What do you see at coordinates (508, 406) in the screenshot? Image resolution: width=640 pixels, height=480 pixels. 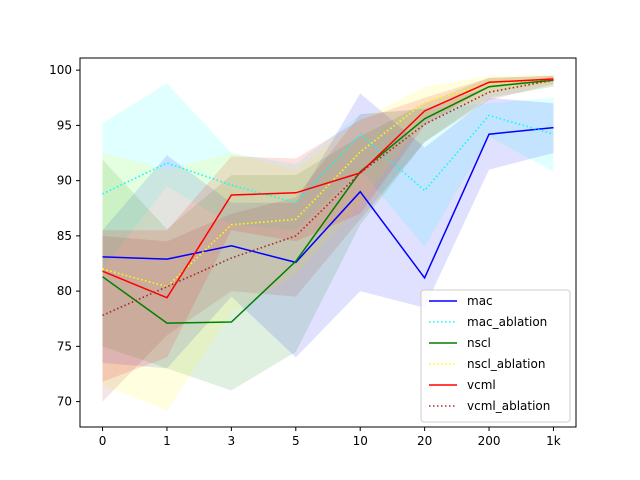 I see `legend-label-vcml-ablation: vcml_ablation` at bounding box center [508, 406].